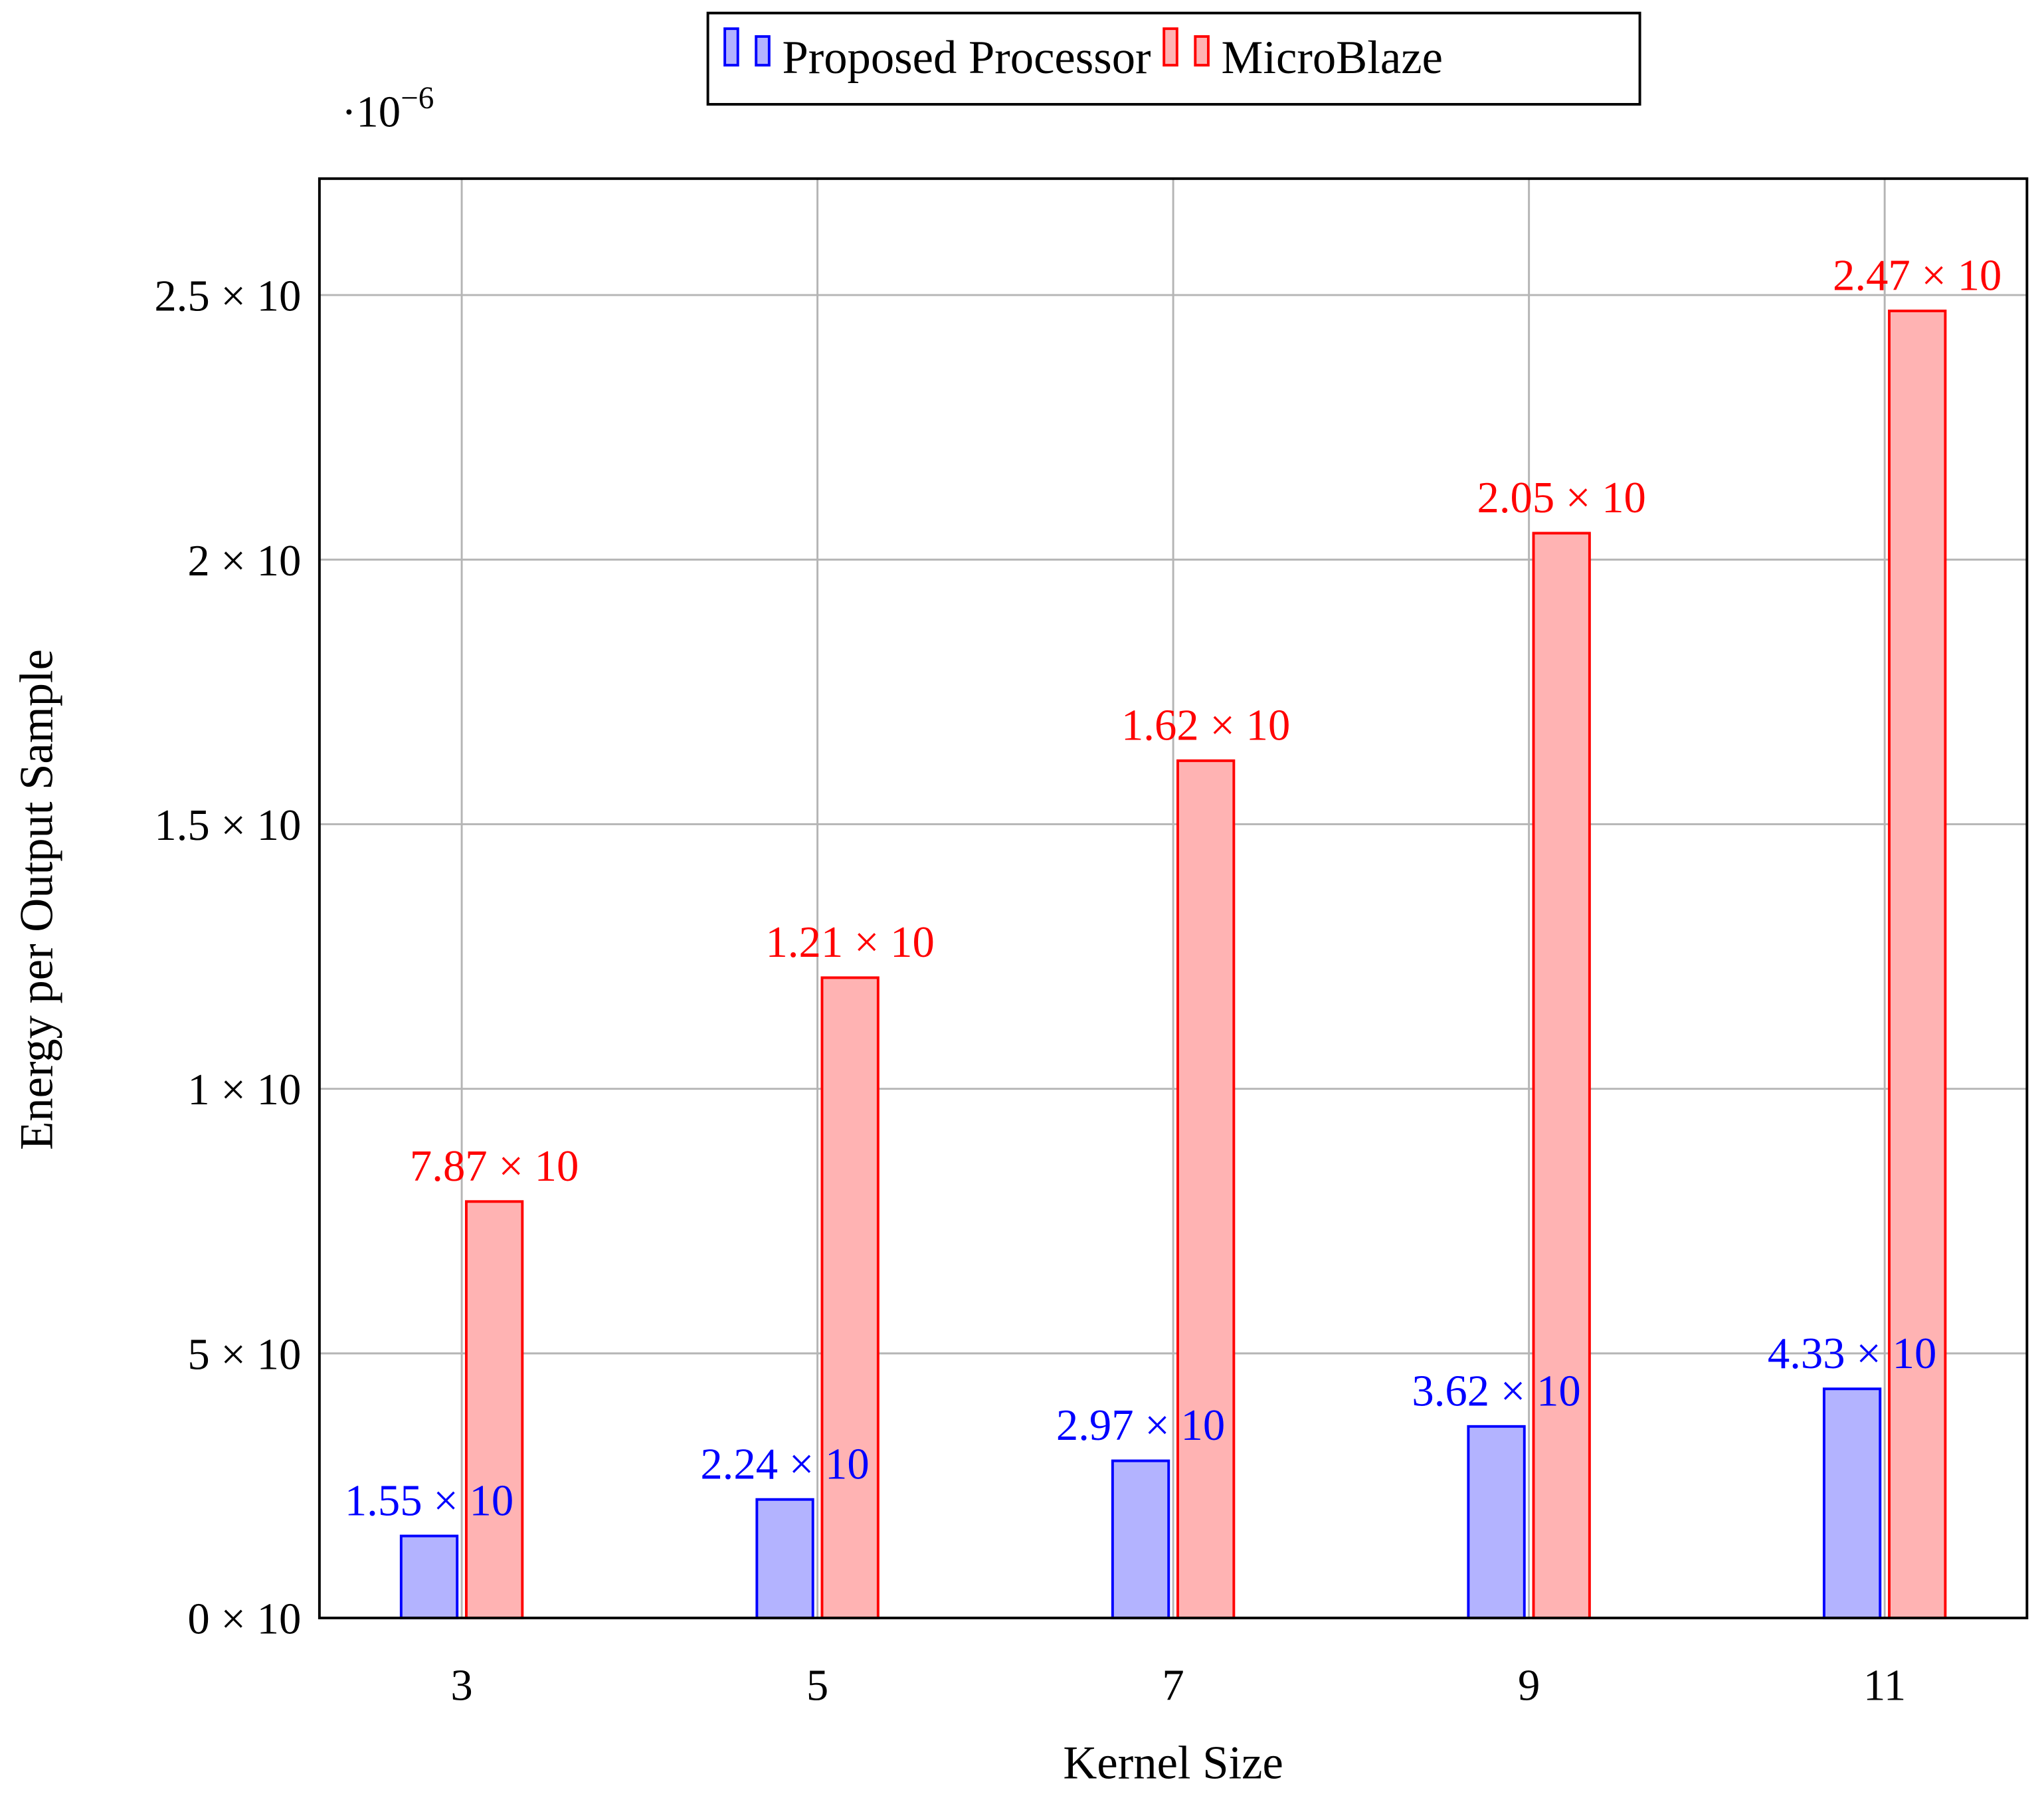 This screenshot has height=1794, width=2044. Describe the element at coordinates (850, 942) in the screenshot. I see `data-label: 1.21 × 10` at that location.